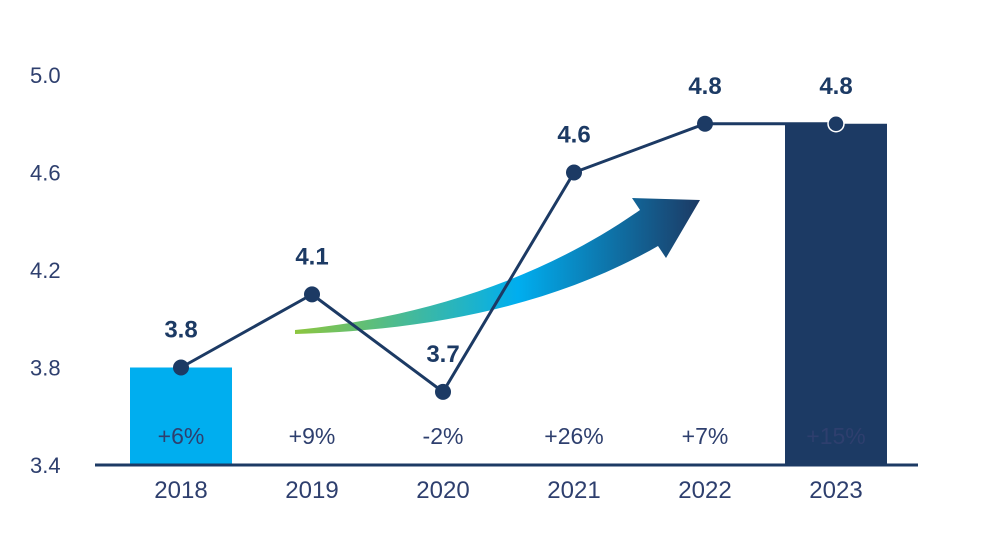 Image resolution: width=990 pixels, height=557 pixels. What do you see at coordinates (497, 266) in the screenshot?
I see `trend-arrow` at bounding box center [497, 266].